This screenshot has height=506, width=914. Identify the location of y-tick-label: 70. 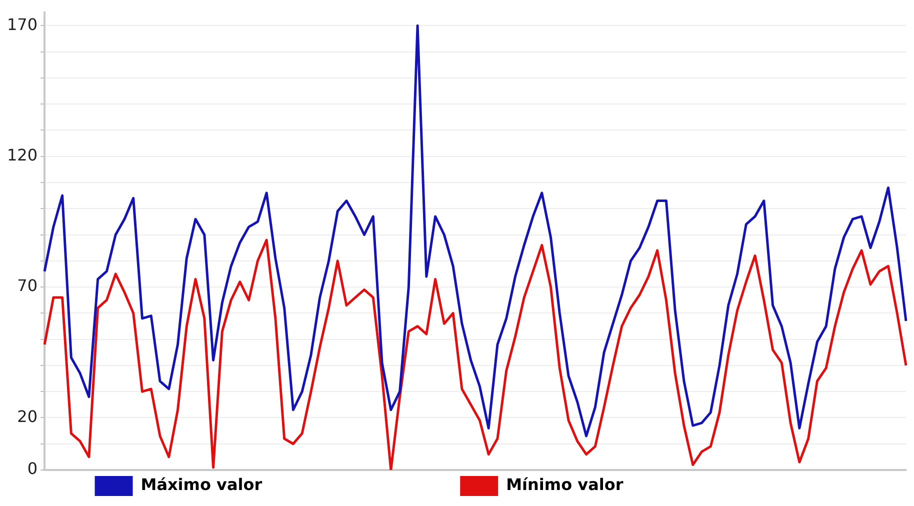
(27, 286).